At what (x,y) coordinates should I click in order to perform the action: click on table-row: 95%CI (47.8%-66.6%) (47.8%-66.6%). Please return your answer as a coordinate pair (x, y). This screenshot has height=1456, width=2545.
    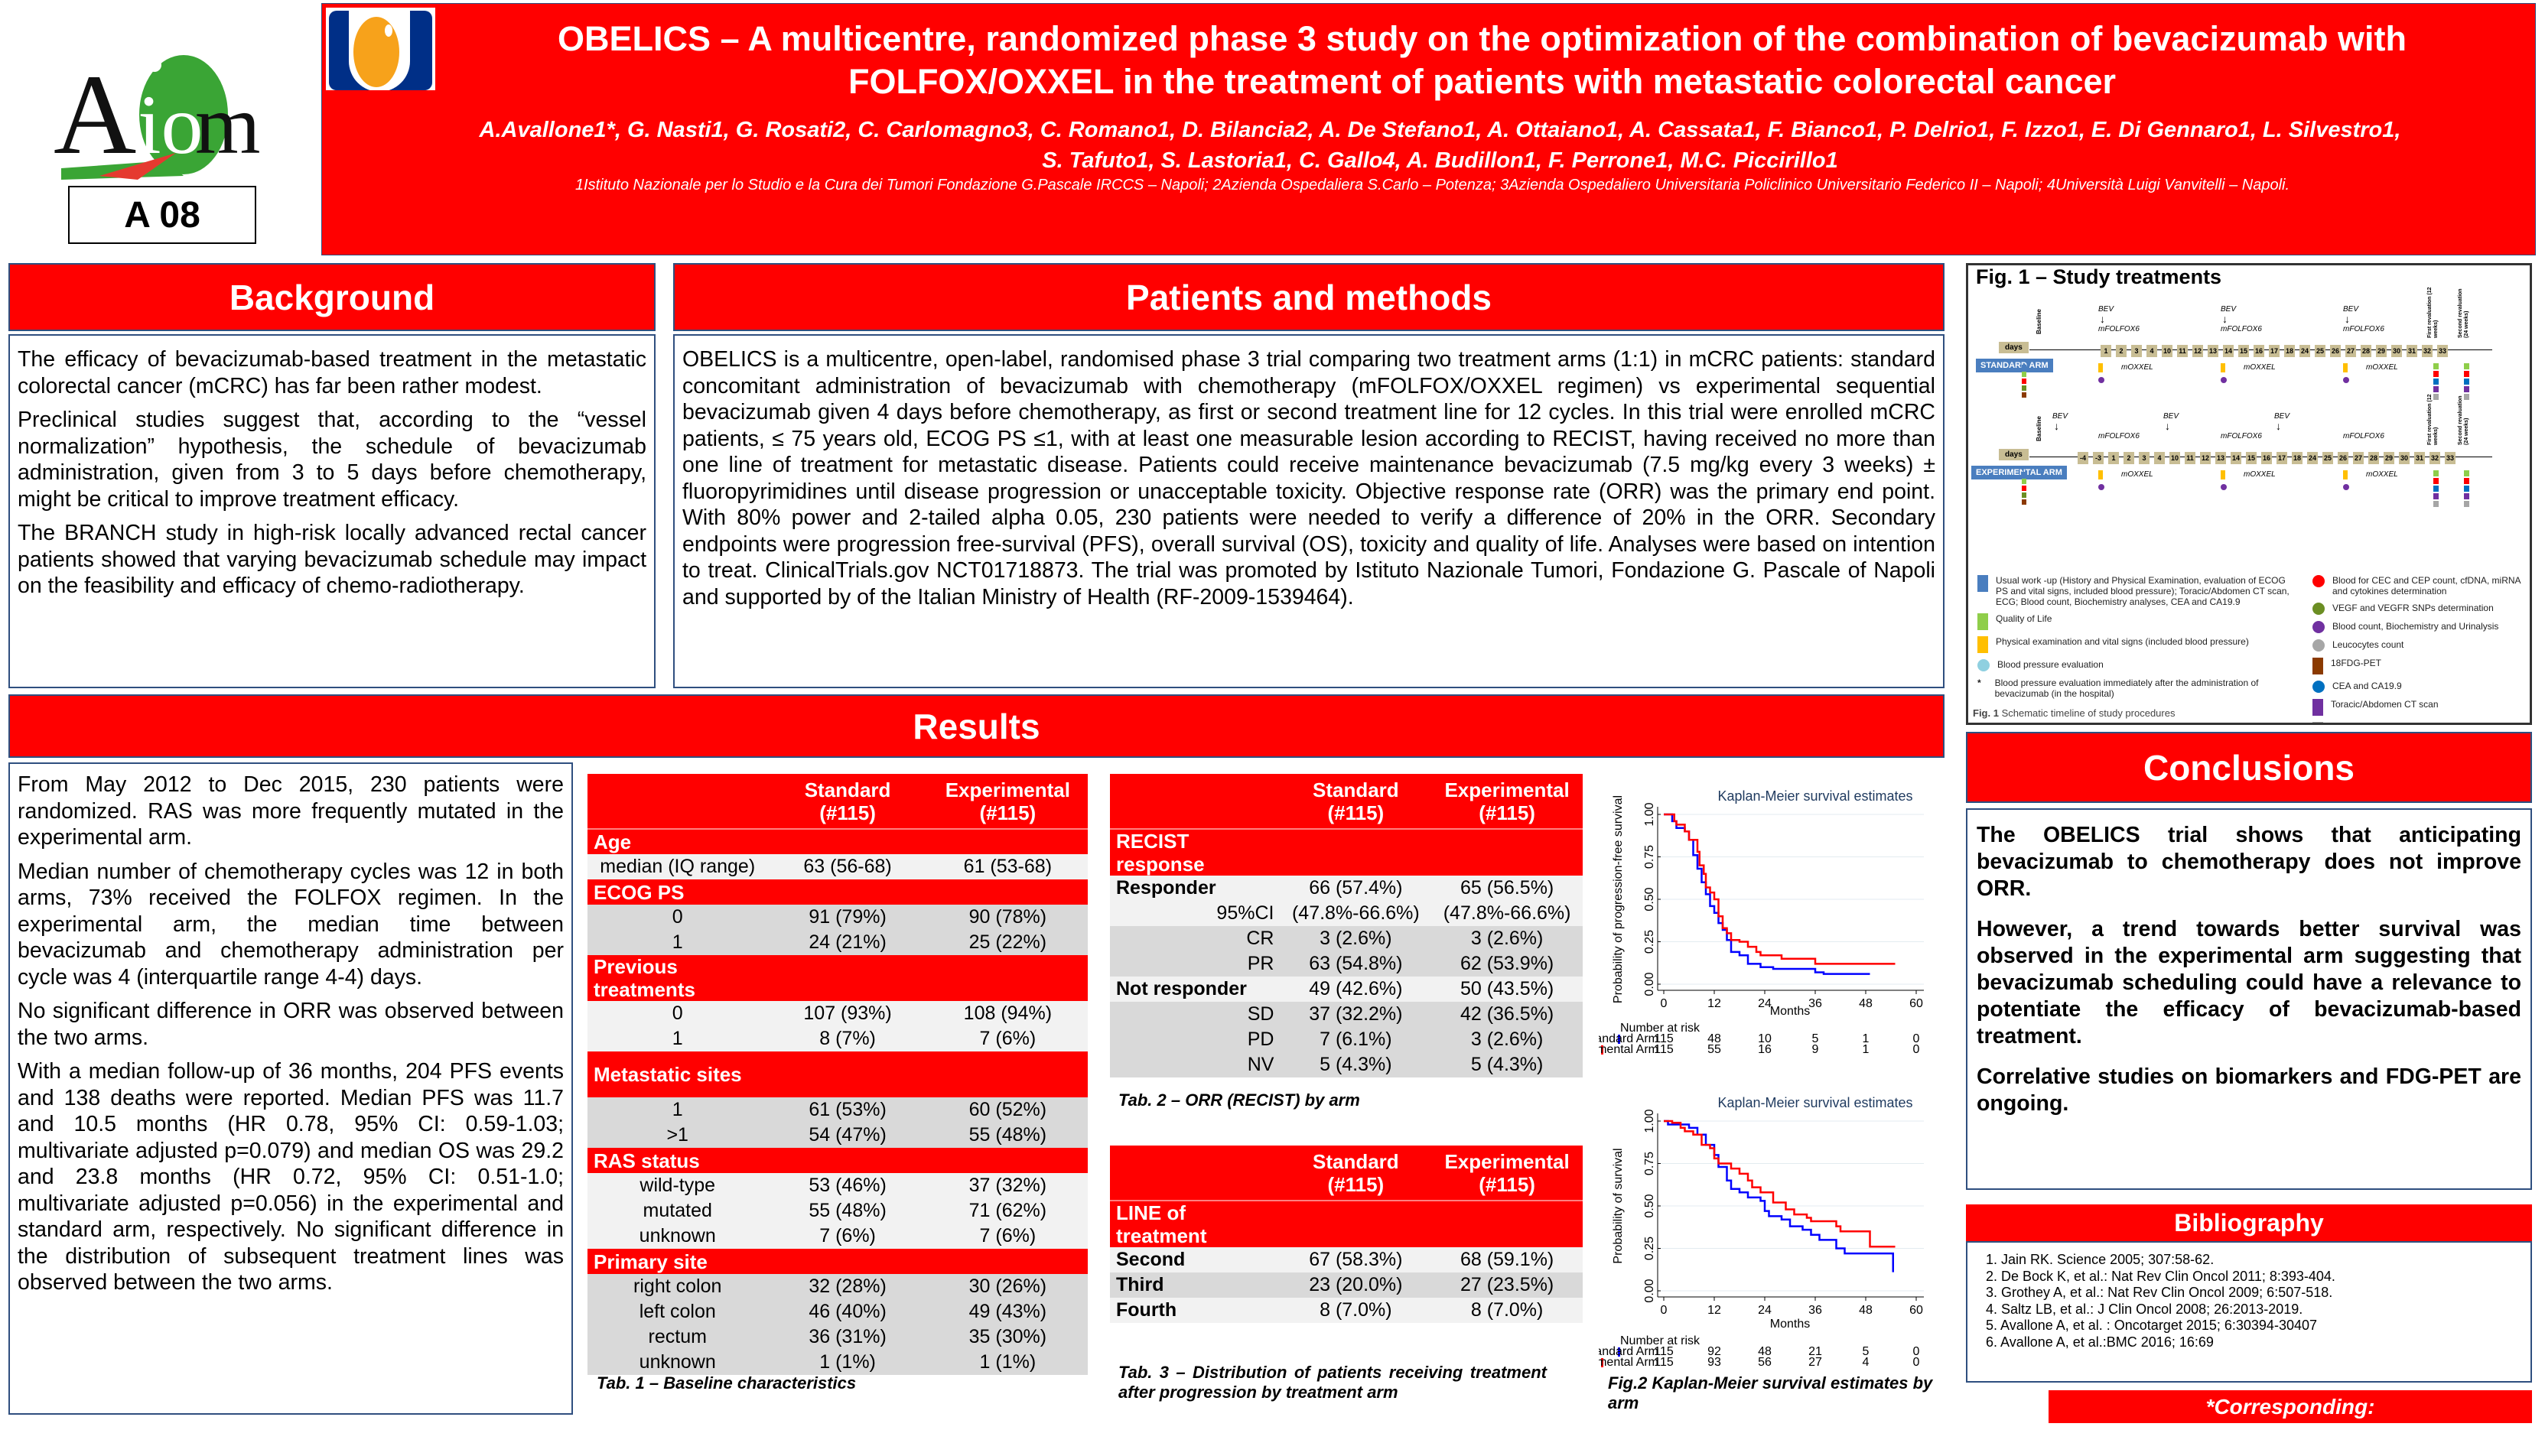
    Looking at the image, I should click on (1346, 913).